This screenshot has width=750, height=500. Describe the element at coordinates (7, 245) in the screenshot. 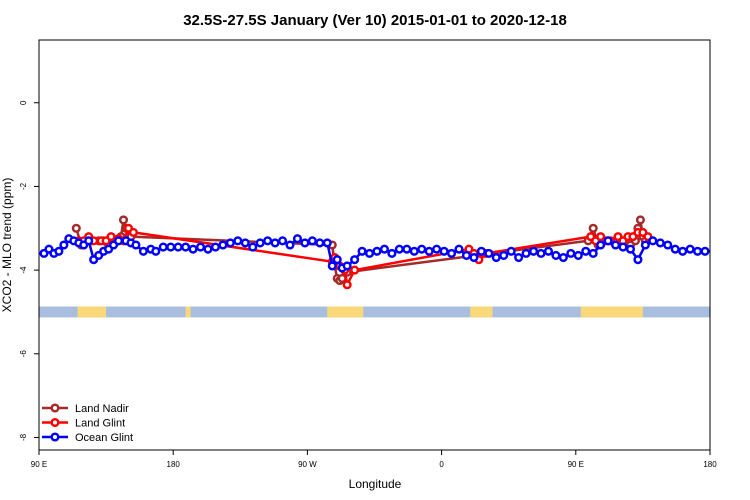

I see `y-axis-label: XCO2 - MLO trend (ppm)` at that location.